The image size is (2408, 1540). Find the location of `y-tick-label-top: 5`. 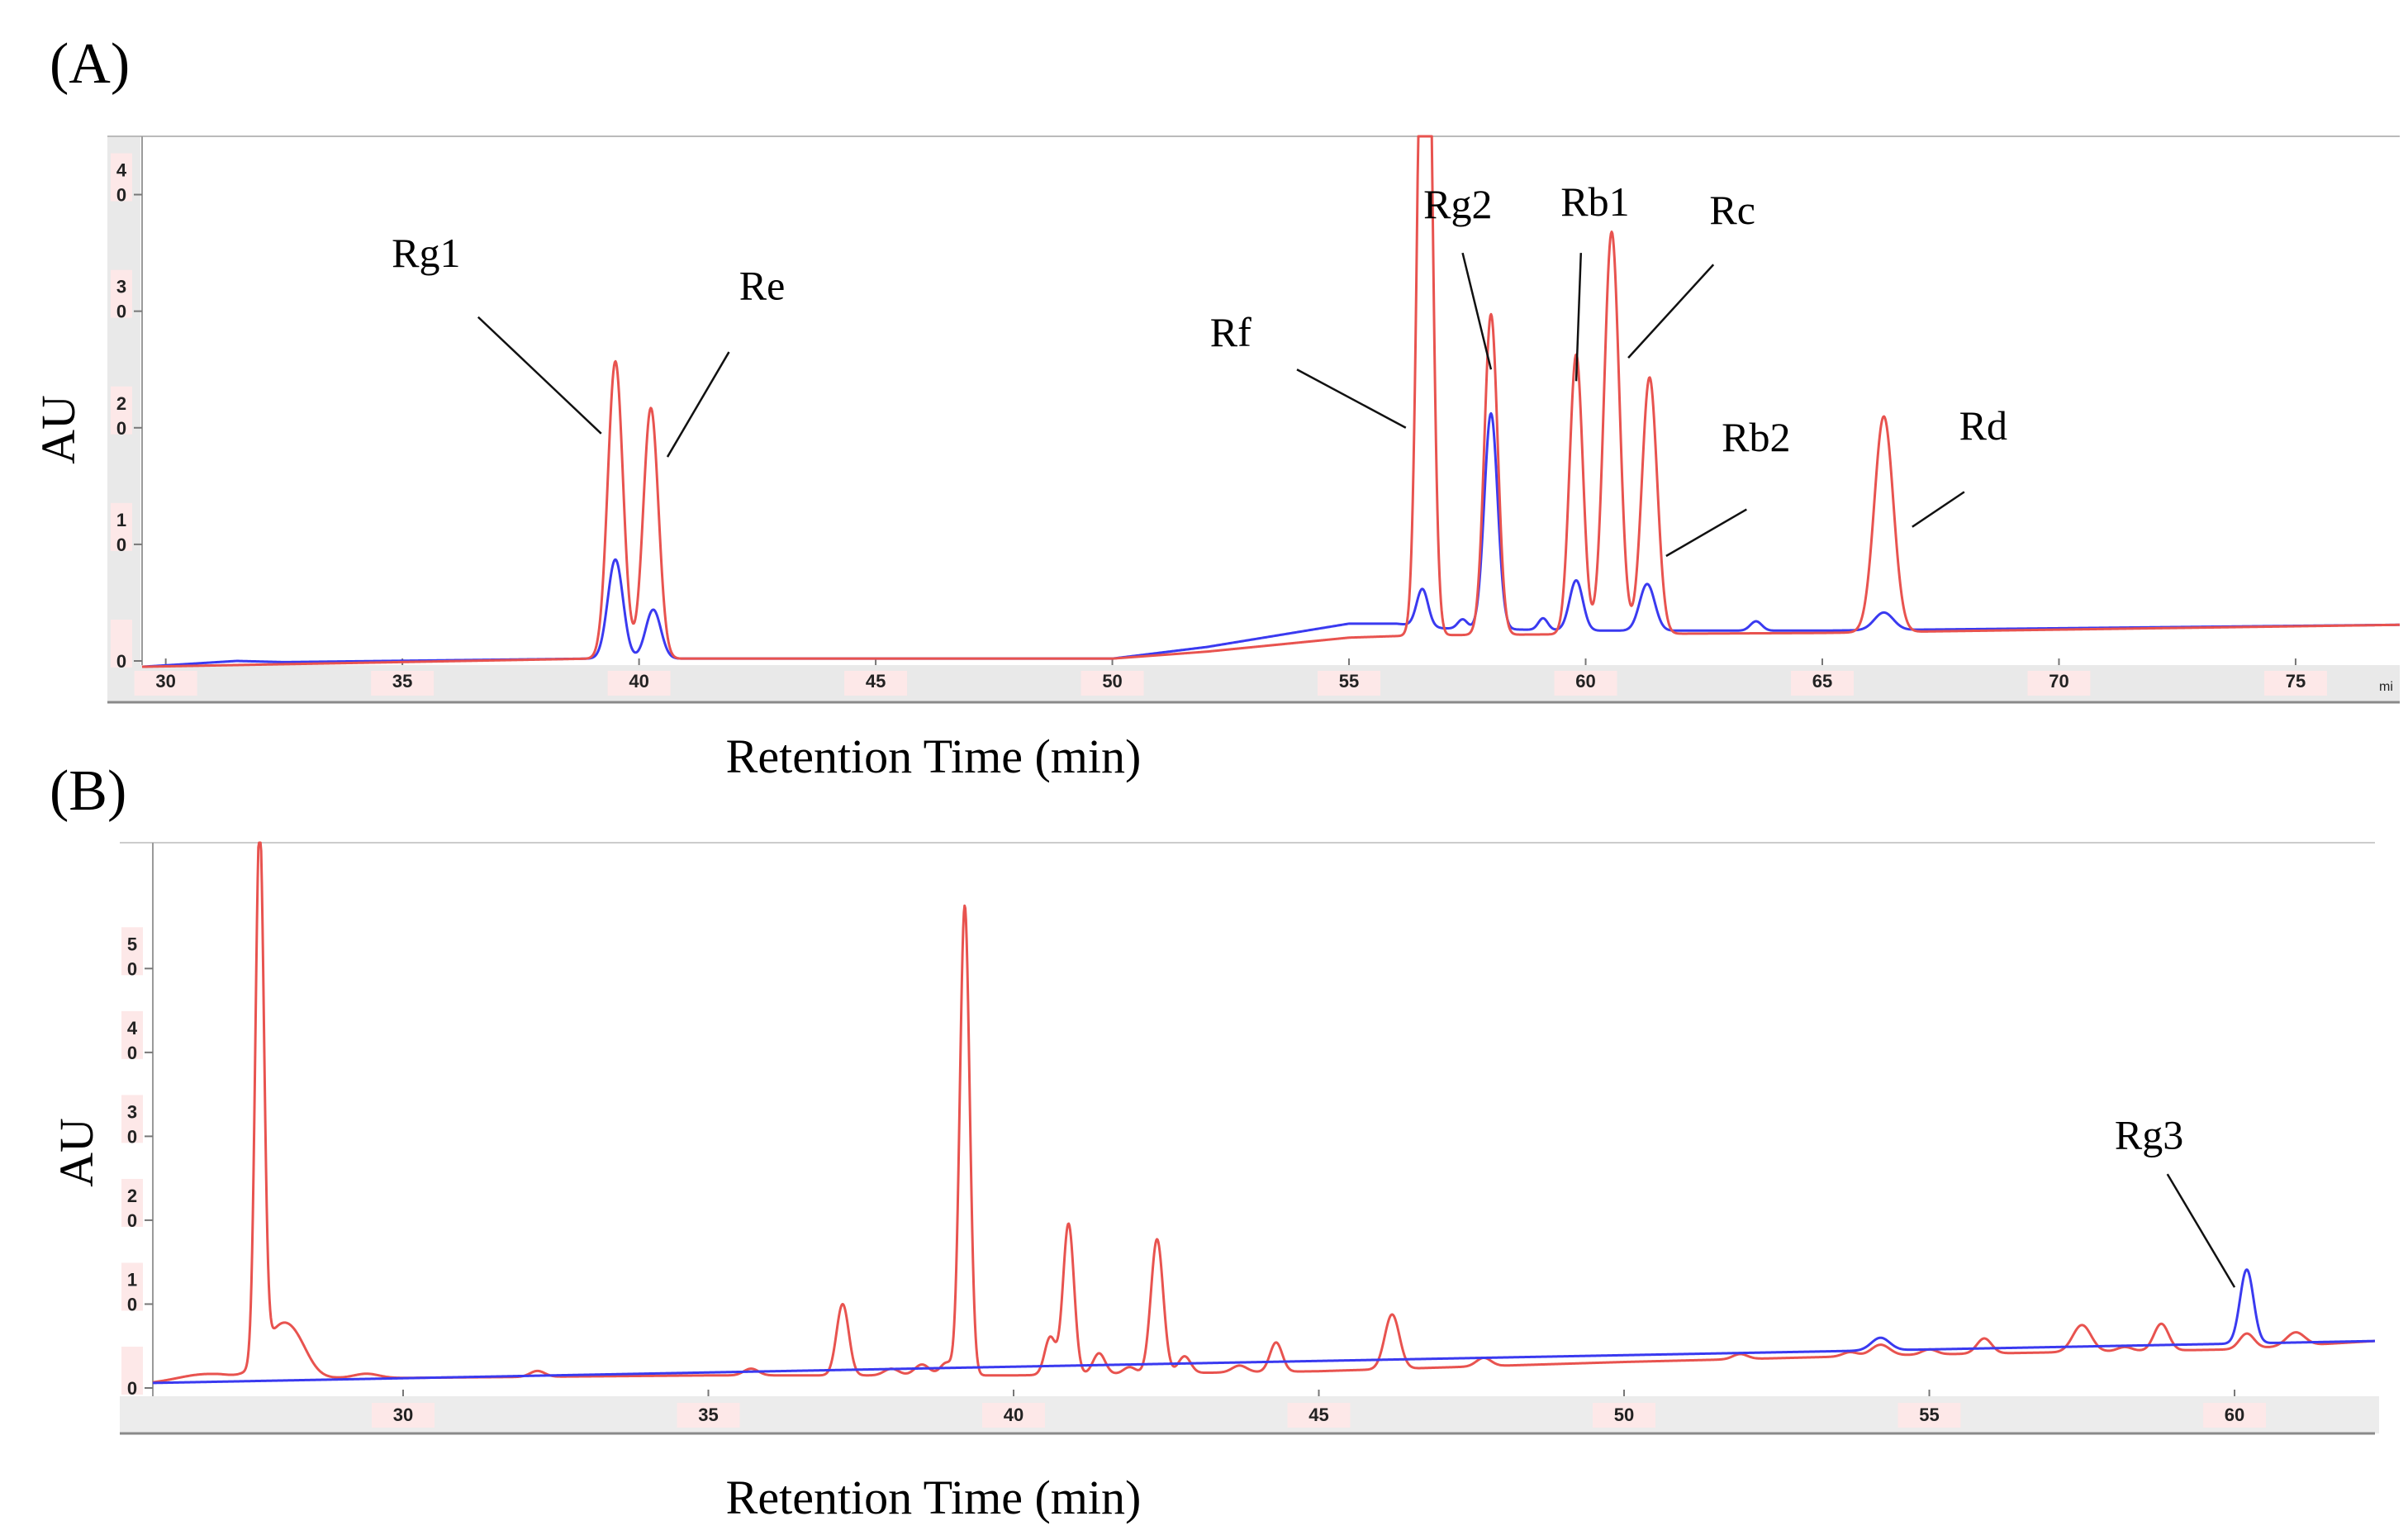

y-tick-label-top: 5 is located at coordinates (132, 944).